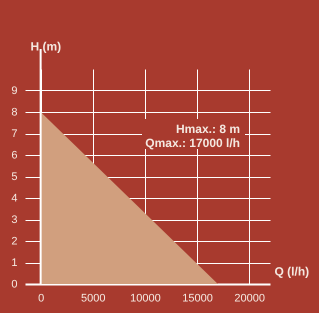 The image size is (320, 320). Describe the element at coordinates (93, 298) in the screenshot. I see `x-tick-label: 5000` at that location.